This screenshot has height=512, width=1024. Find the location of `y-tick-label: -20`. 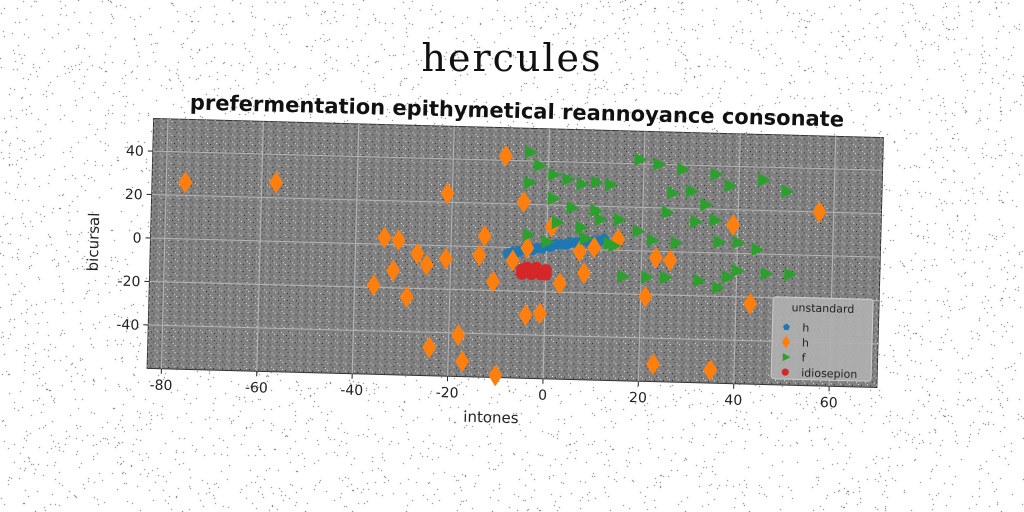

y-tick-label: -20 is located at coordinates (128, 282).